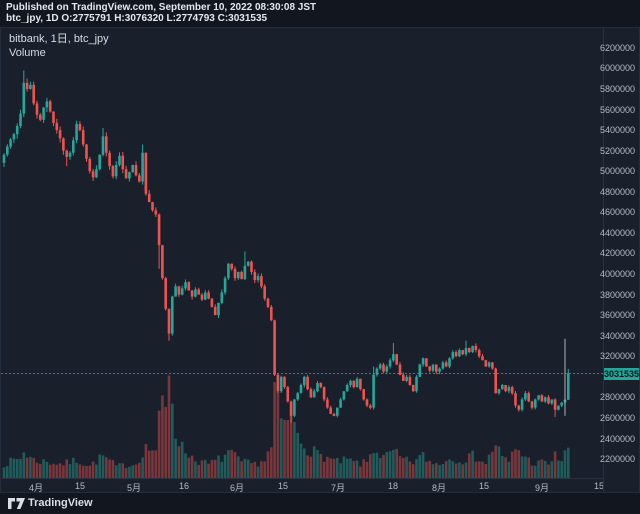 The width and height of the screenshot is (640, 514). I want to click on price-tick: 4200000, so click(617, 253).